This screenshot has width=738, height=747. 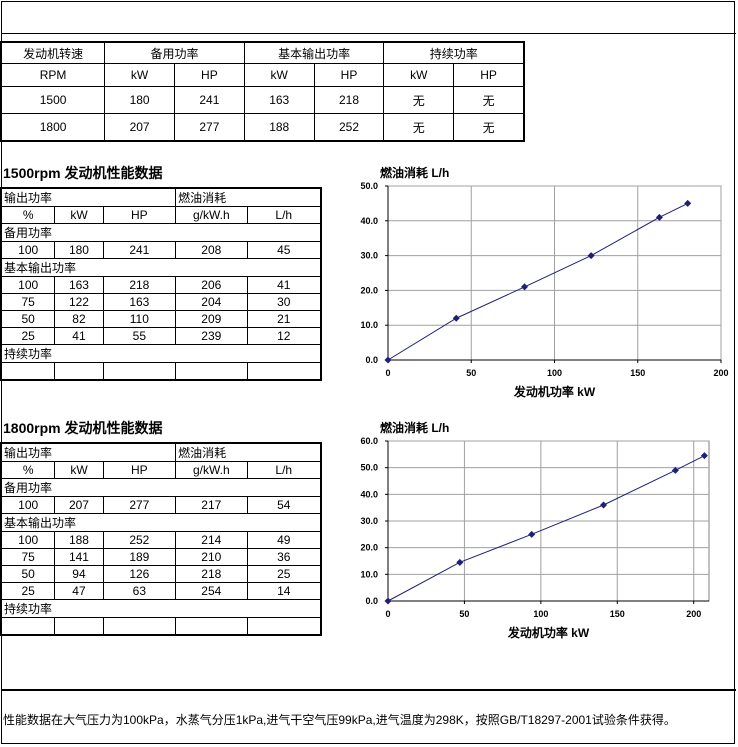 I want to click on header-prime: 基本输出功率, so click(x=314, y=52).